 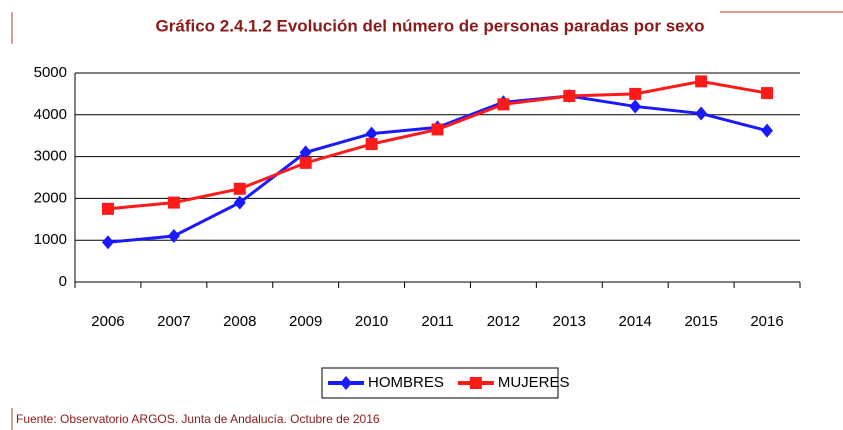 What do you see at coordinates (371, 321) in the screenshot?
I see `x-tick-label: 2010` at bounding box center [371, 321].